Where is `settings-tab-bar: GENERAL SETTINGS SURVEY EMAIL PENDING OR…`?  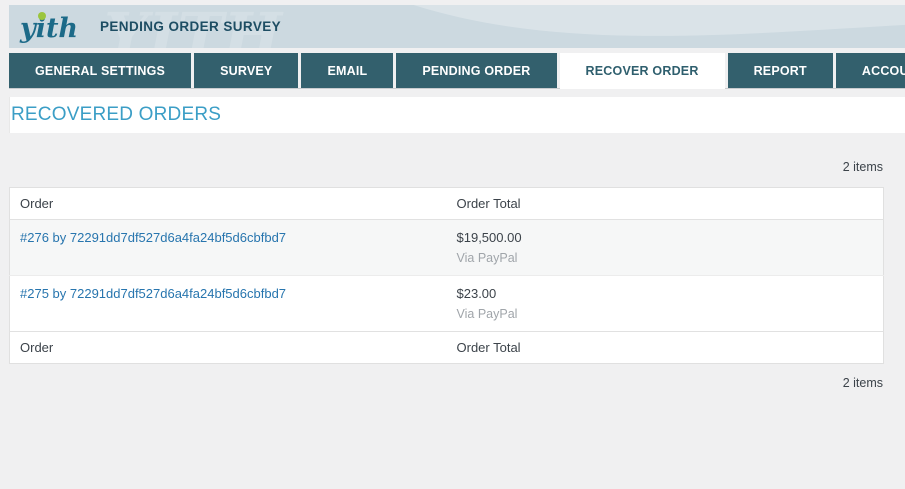
settings-tab-bar: GENERAL SETTINGS SURVEY EMAIL PENDING OR… is located at coordinates (457, 71).